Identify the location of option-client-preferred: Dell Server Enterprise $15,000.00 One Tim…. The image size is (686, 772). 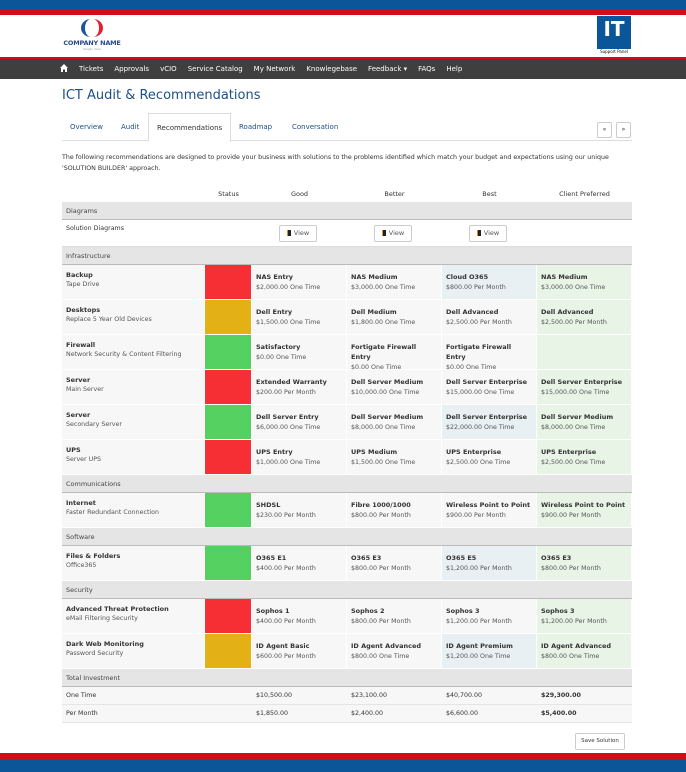
(584, 387).